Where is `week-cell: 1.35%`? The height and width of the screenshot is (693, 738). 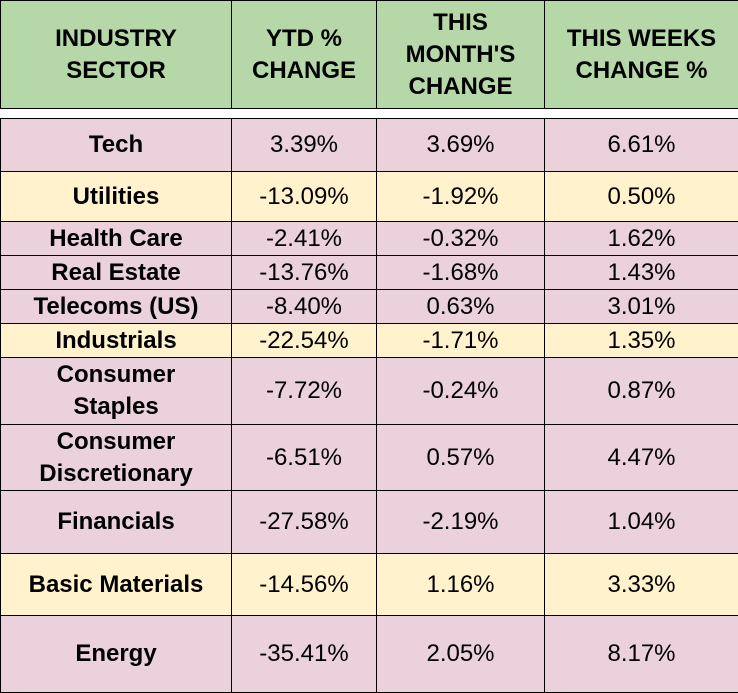 week-cell: 1.35% is located at coordinates (641, 341).